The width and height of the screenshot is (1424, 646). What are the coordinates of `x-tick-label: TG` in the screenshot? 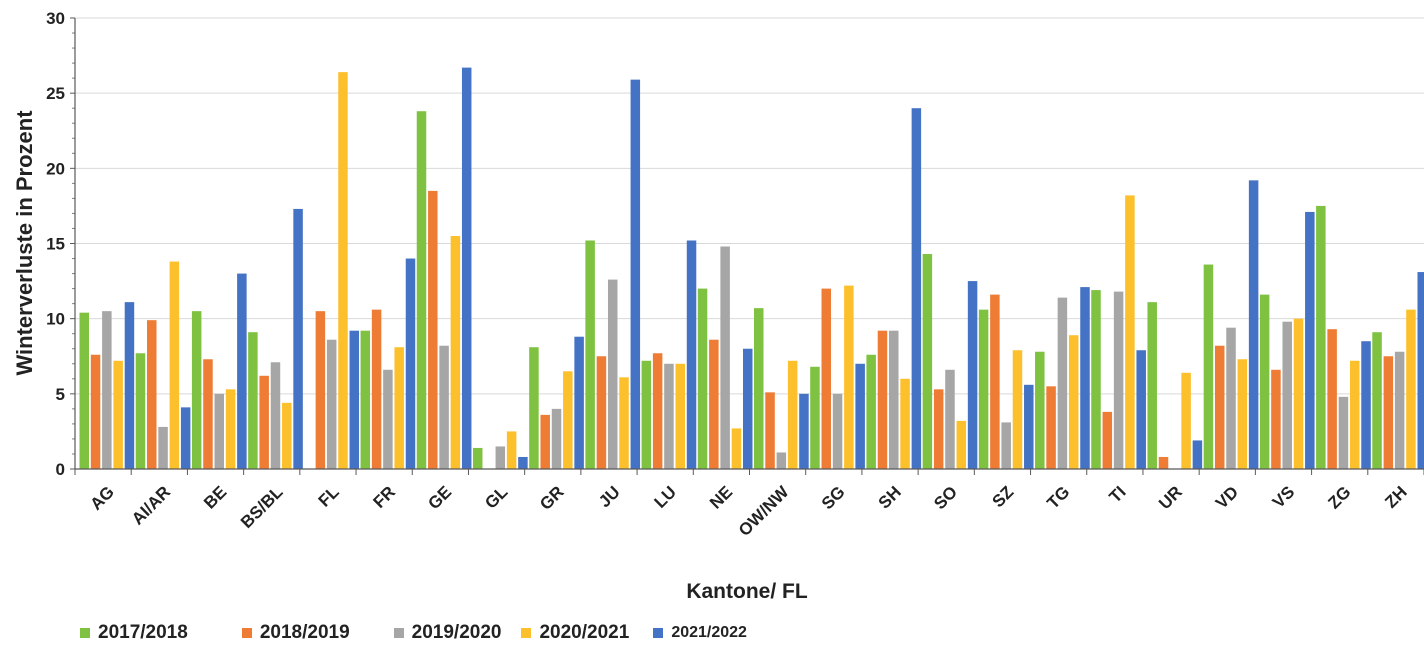 It's located at (1058, 497).